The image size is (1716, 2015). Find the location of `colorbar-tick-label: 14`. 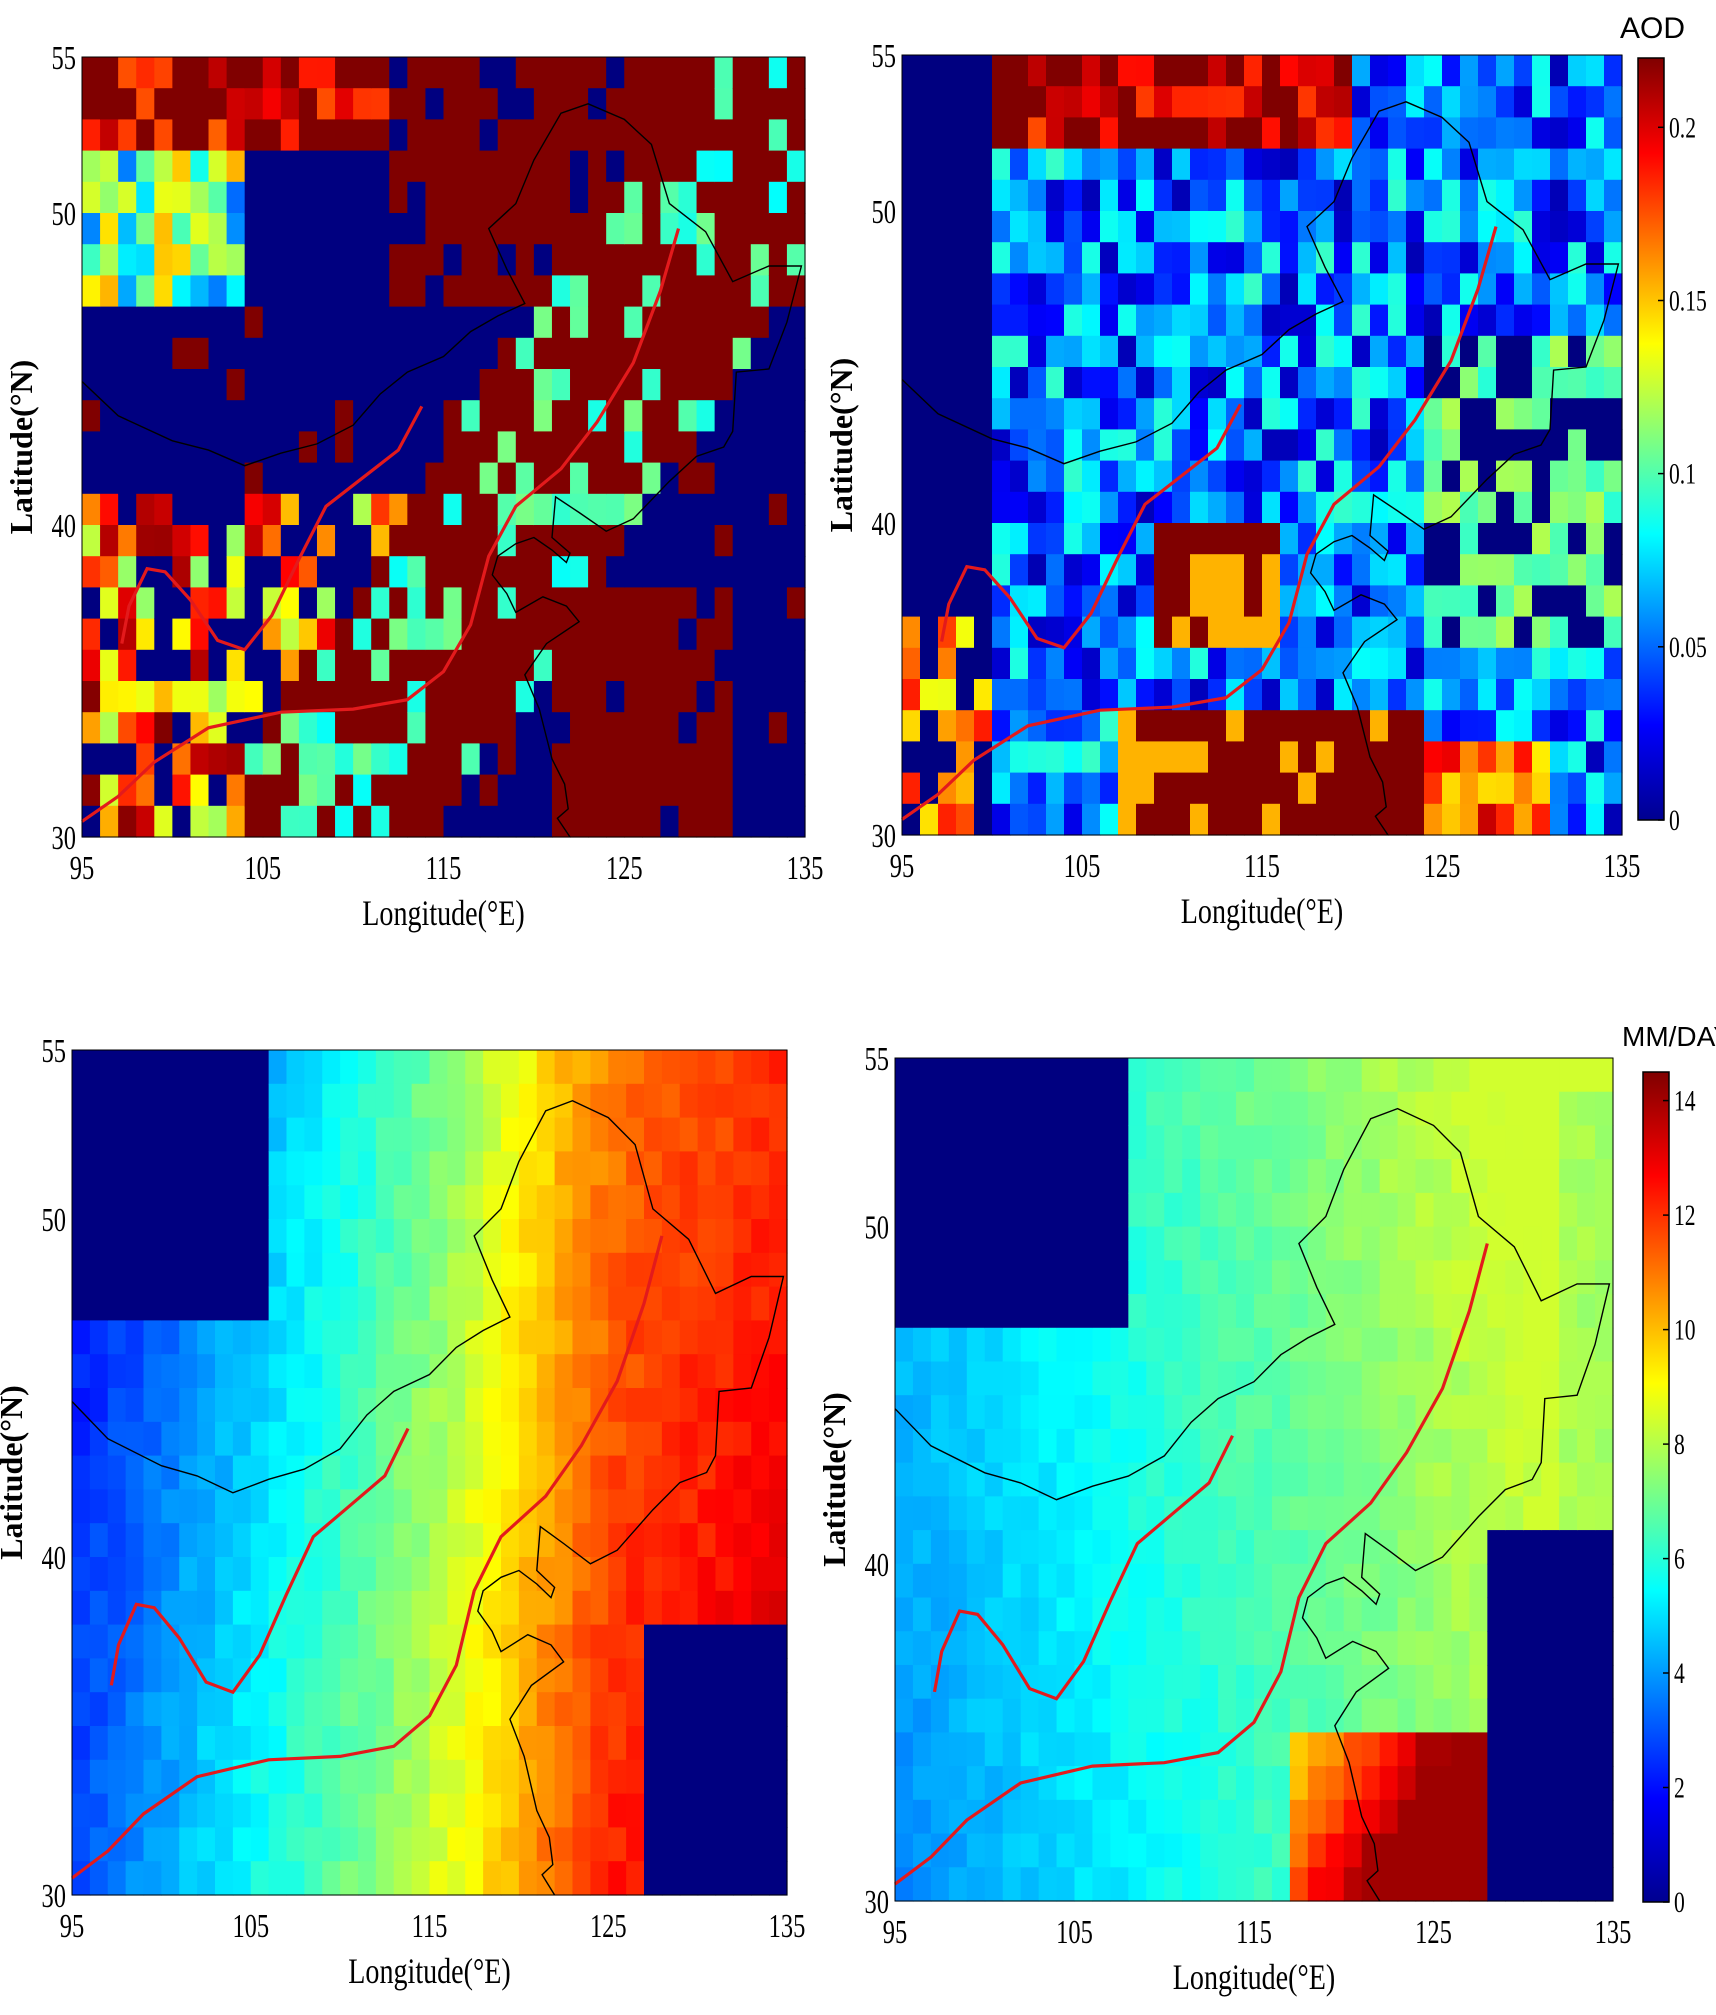

colorbar-tick-label: 14 is located at coordinates (1685, 1100).